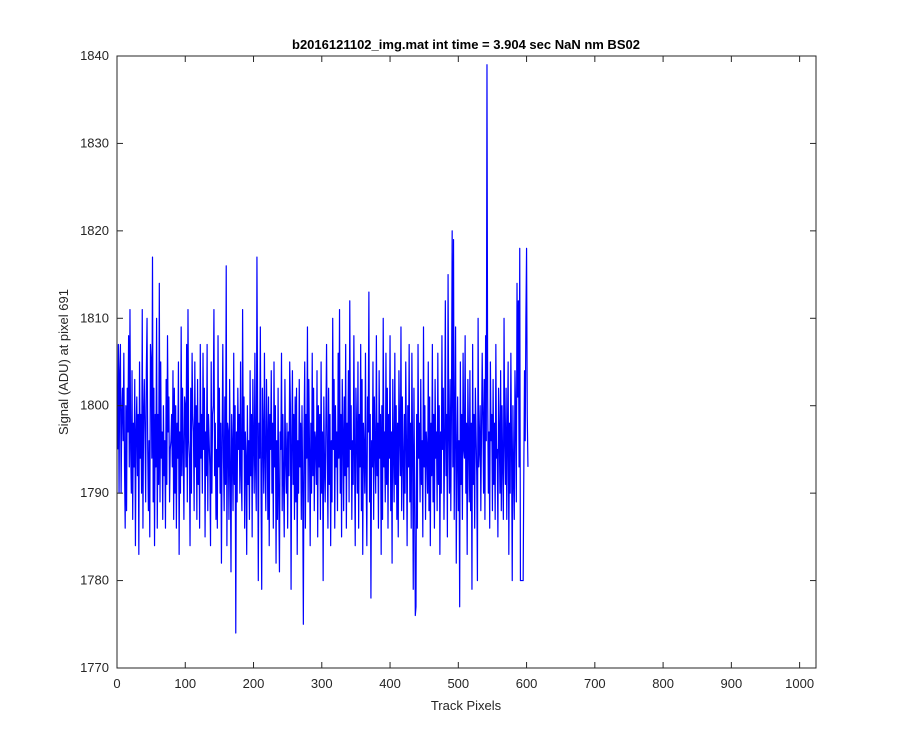 The width and height of the screenshot is (900, 750). Describe the element at coordinates (94, 230) in the screenshot. I see `y-tick-label: 1820` at that location.